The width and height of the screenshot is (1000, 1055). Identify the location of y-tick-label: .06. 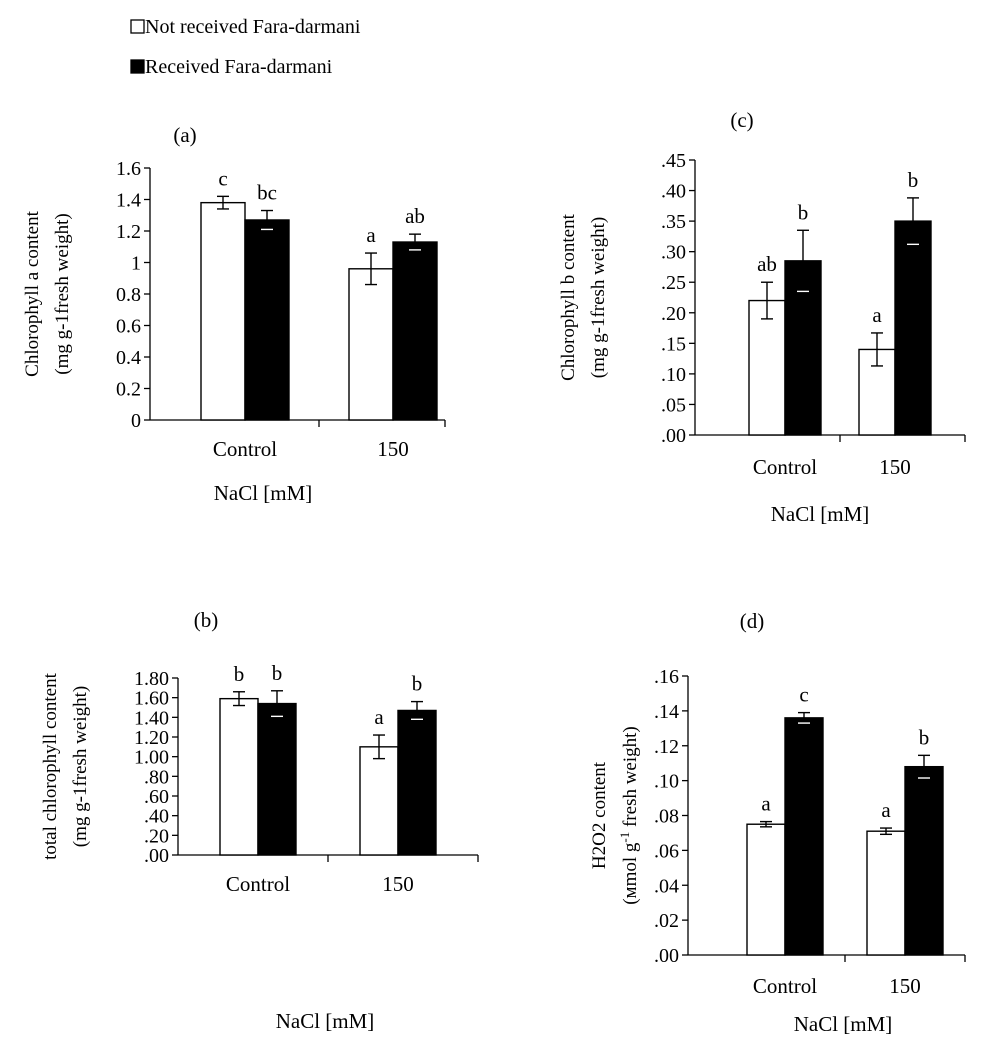
(666, 851).